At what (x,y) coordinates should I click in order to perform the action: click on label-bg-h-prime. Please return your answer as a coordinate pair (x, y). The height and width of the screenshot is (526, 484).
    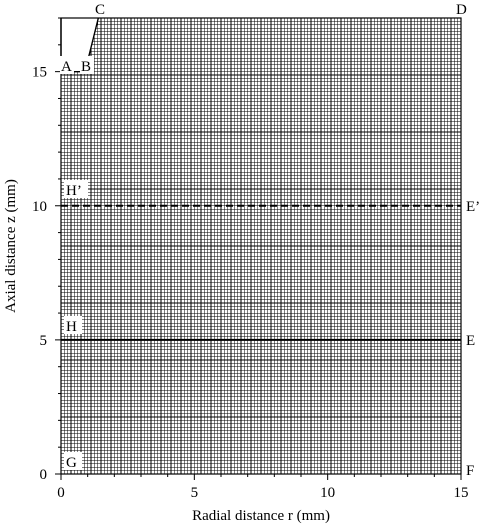
    Looking at the image, I should click on (76, 189).